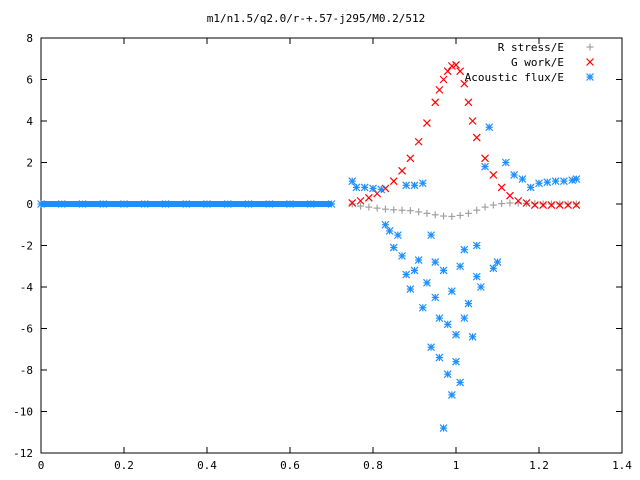  Describe the element at coordinates (26, 329) in the screenshot. I see `y-tick-label: -6` at that location.